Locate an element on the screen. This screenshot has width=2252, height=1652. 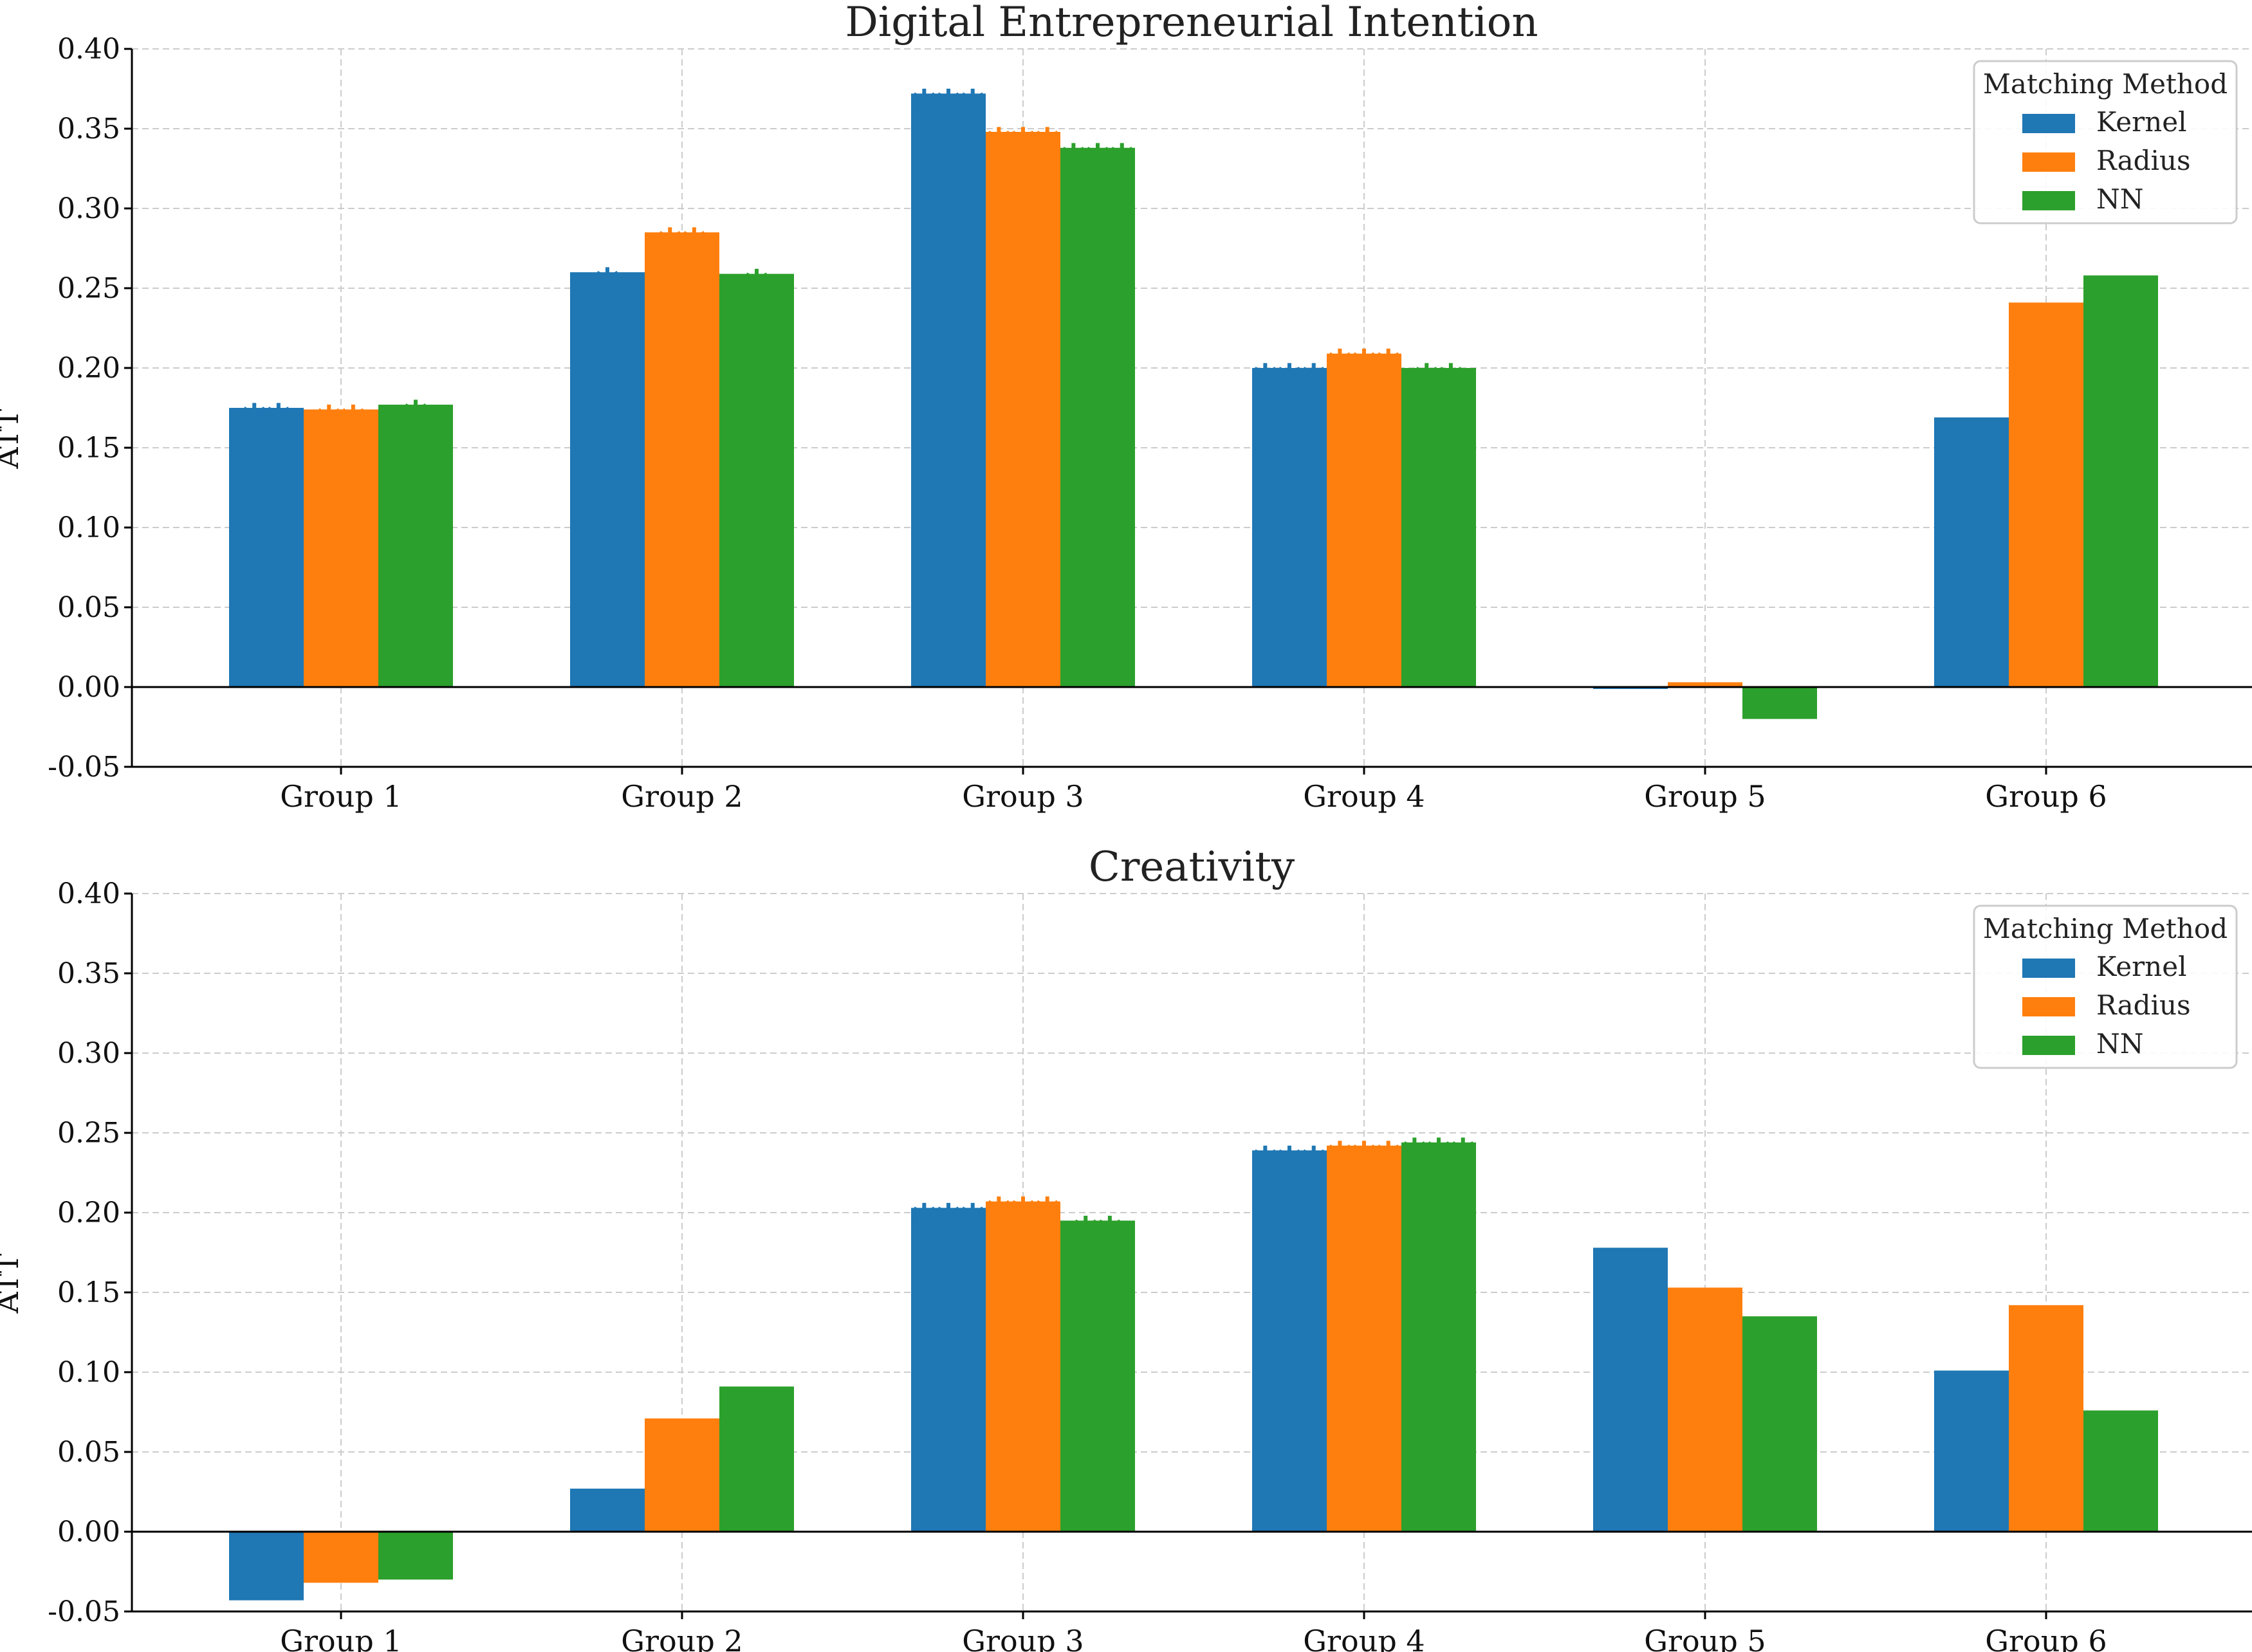
chart-title: Digital Entrepreneurial Intention is located at coordinates (1191, 23).